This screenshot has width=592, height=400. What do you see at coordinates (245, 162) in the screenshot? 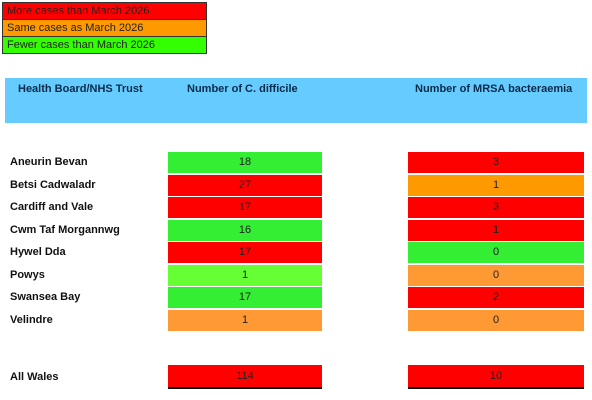
I see `data-cell: 18` at bounding box center [245, 162].